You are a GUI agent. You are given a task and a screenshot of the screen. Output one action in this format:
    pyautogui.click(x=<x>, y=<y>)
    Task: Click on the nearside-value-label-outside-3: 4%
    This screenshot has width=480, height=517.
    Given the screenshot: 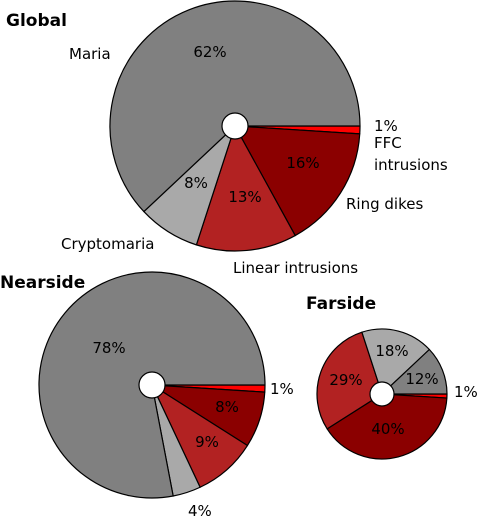 What is the action you would take?
    pyautogui.click(x=200, y=509)
    